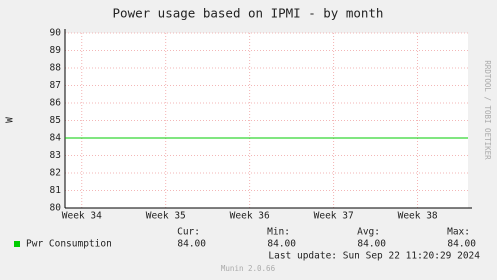 Image resolution: width=497 pixels, height=280 pixels. I want to click on legend-header: Max:, so click(458, 232).